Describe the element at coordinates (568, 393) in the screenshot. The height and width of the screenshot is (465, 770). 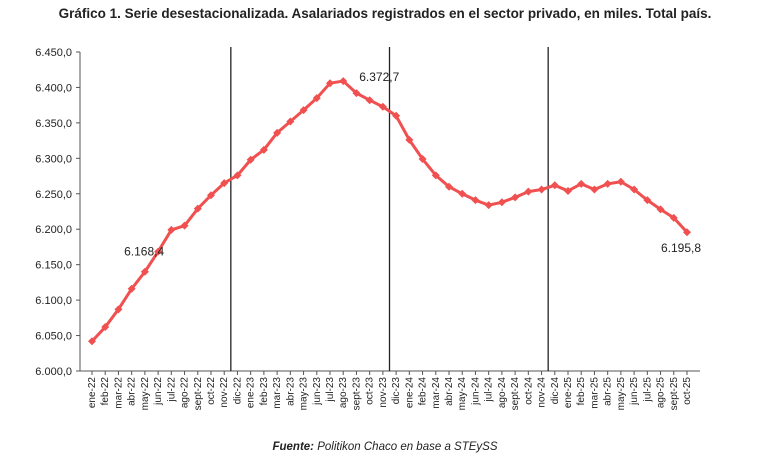
I see `x-tick-label: ene-25` at that location.